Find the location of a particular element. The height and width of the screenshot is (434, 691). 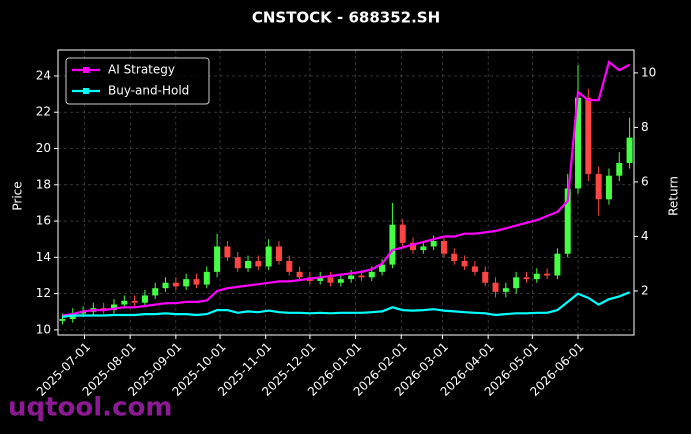

y2-tick-label: 6 is located at coordinates (645, 181).